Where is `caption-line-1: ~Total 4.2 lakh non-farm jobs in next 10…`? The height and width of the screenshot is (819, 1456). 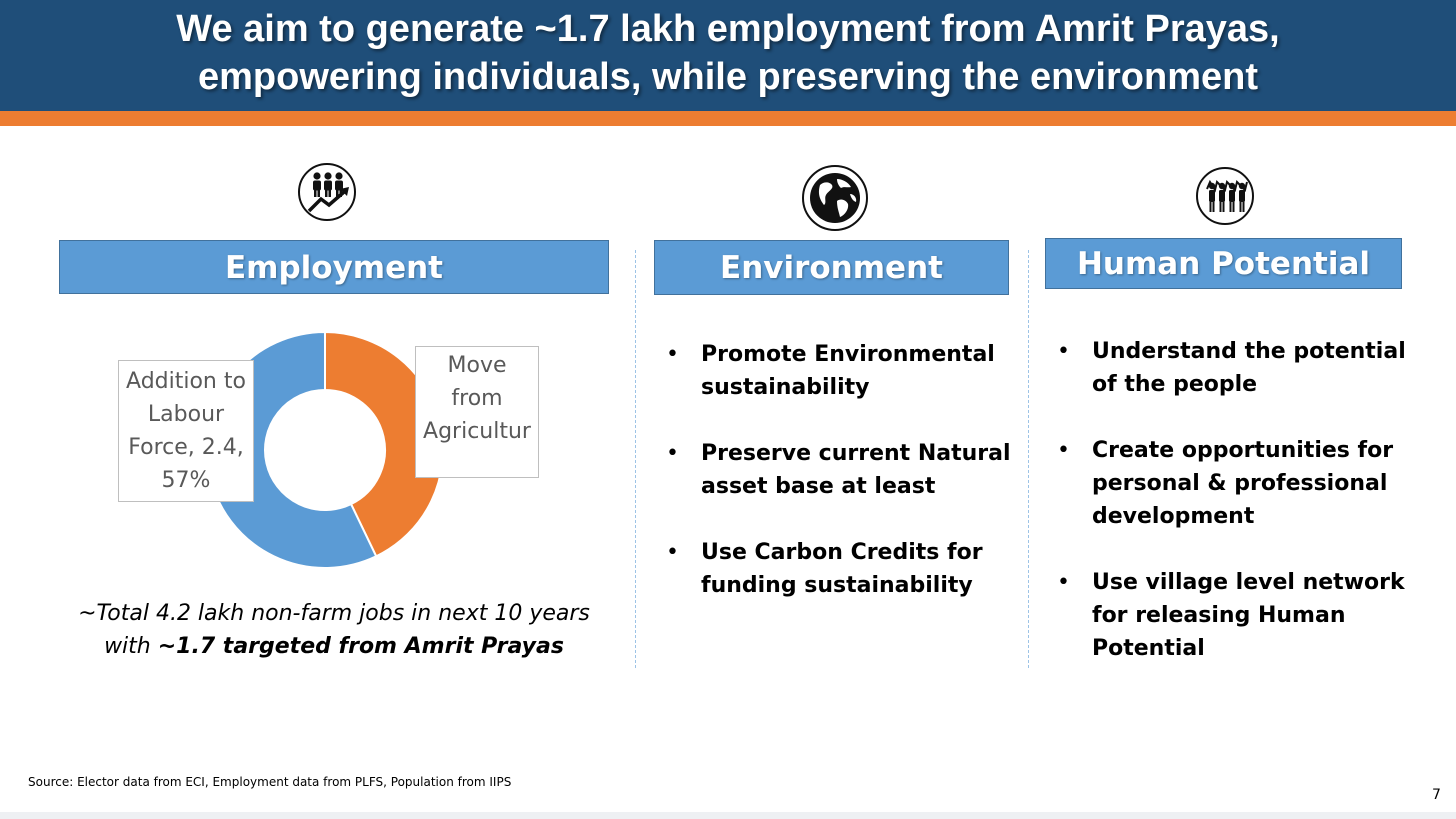
caption-line-1: ~Total 4.2 lakh non-farm jobs in next 10… is located at coordinates (334, 613).